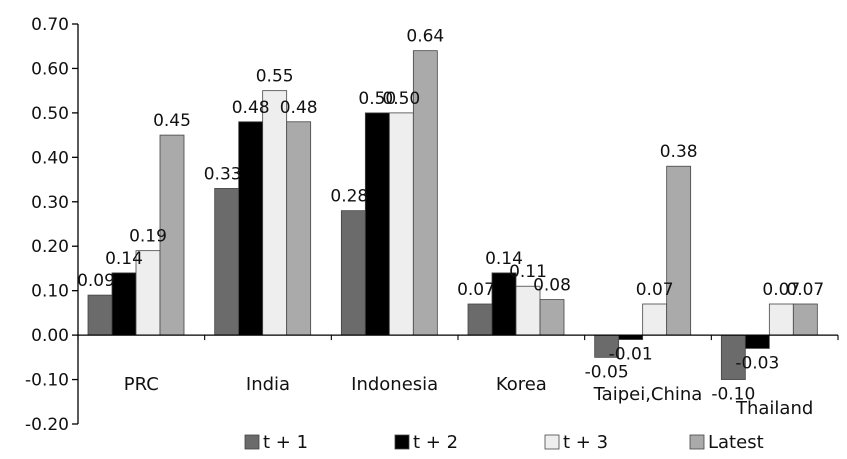 This screenshot has width=847, height=459. What do you see at coordinates (757, 363) in the screenshot?
I see `data-label: -0.03` at bounding box center [757, 363].